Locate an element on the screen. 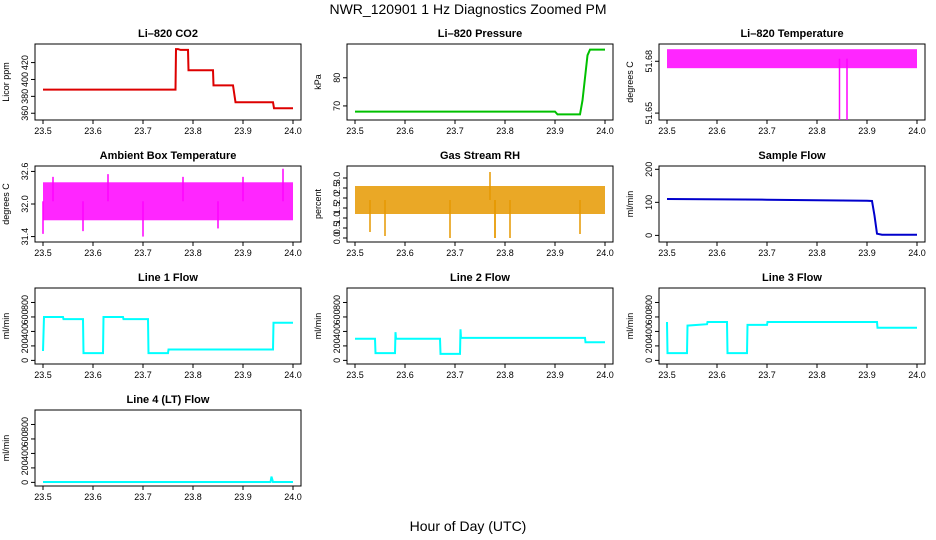 The height and width of the screenshot is (540, 936). y-axis-label: kPa is located at coordinates (318, 82).